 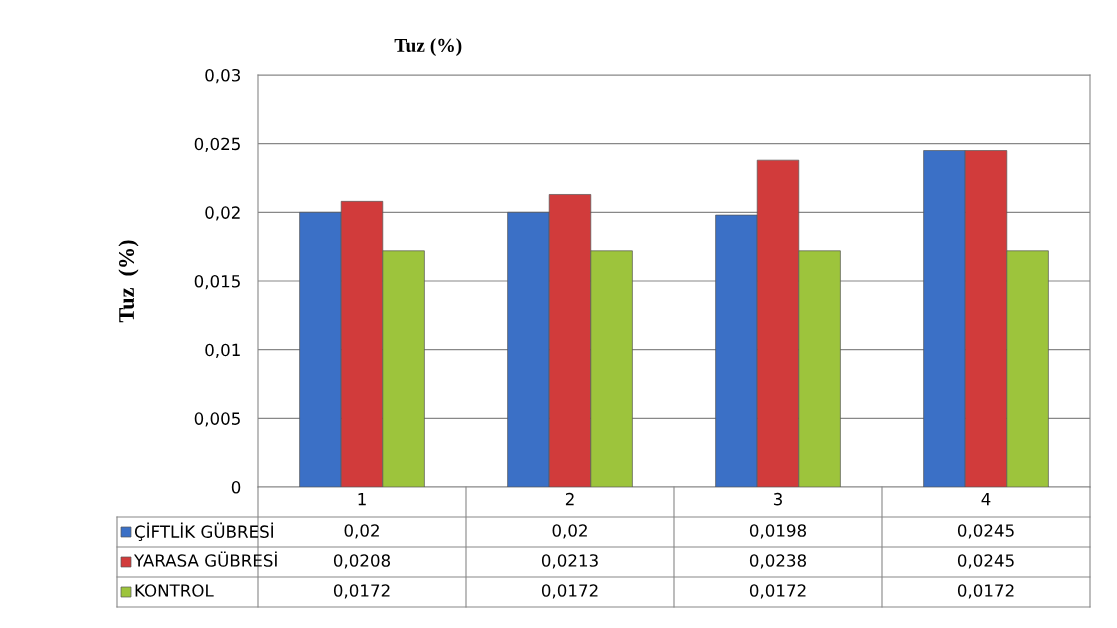 What do you see at coordinates (986, 499) in the screenshot?
I see `x-tick-label: 4` at bounding box center [986, 499].